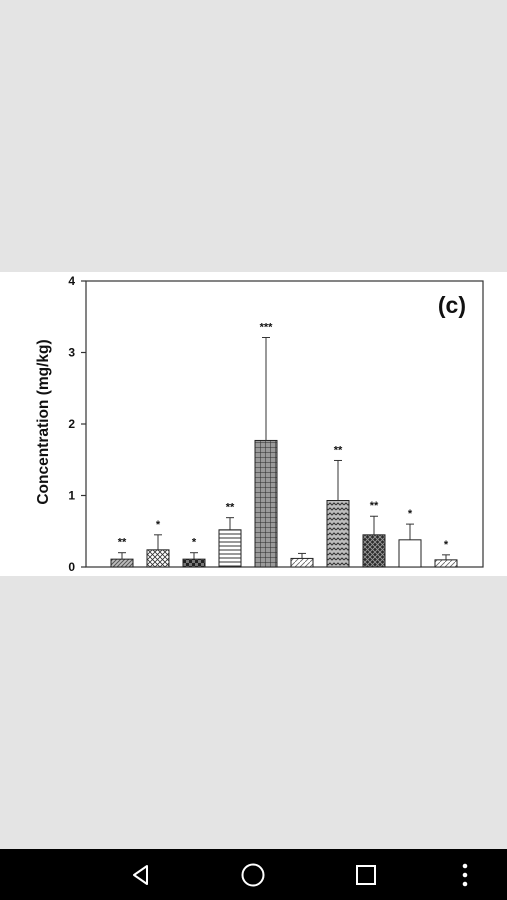 This screenshot has height=900, width=507. What do you see at coordinates (71, 353) in the screenshot?
I see `y-tick-label: 3` at bounding box center [71, 353].